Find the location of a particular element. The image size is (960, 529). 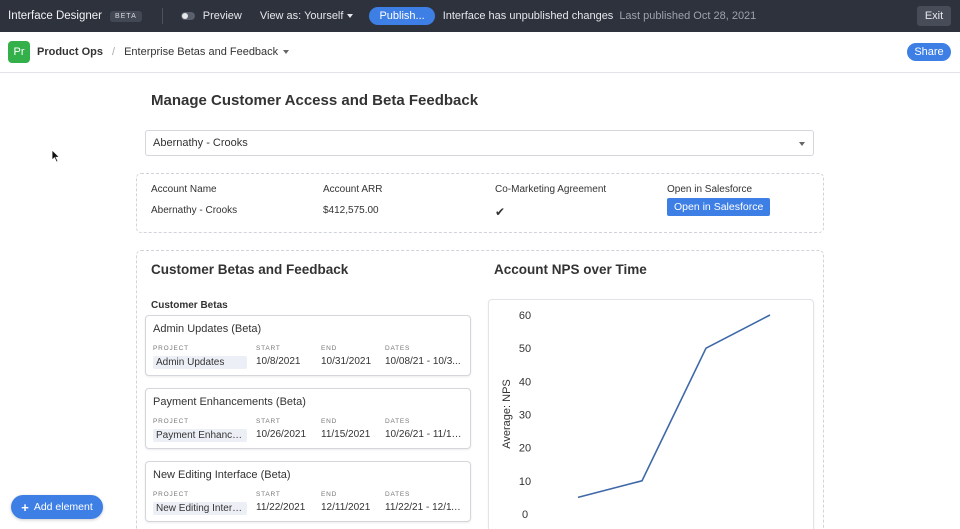

end-value: 11/15/2021 is located at coordinates (346, 434).